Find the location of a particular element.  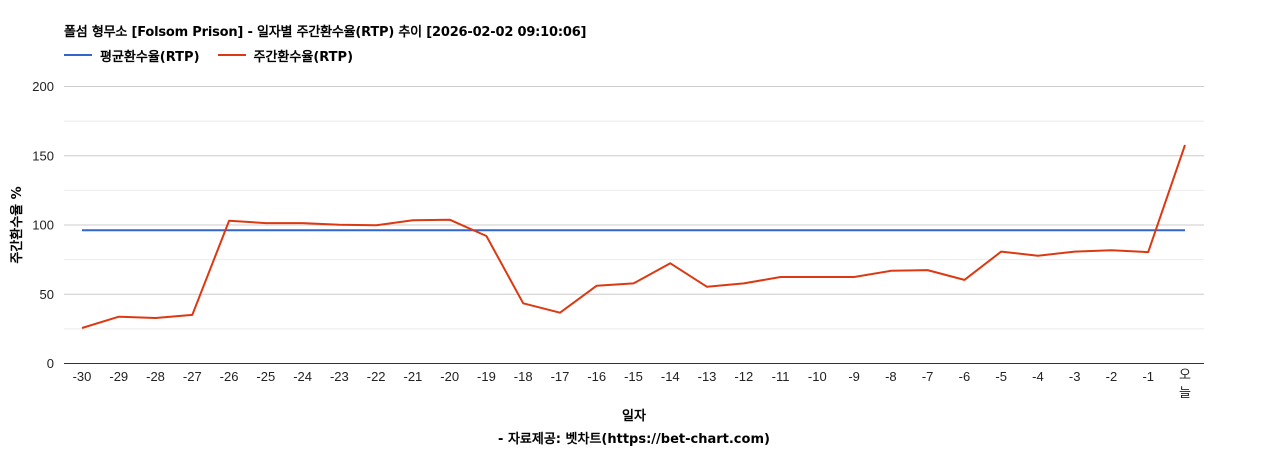

x-axis-title: 일자 is located at coordinates (634, 416).